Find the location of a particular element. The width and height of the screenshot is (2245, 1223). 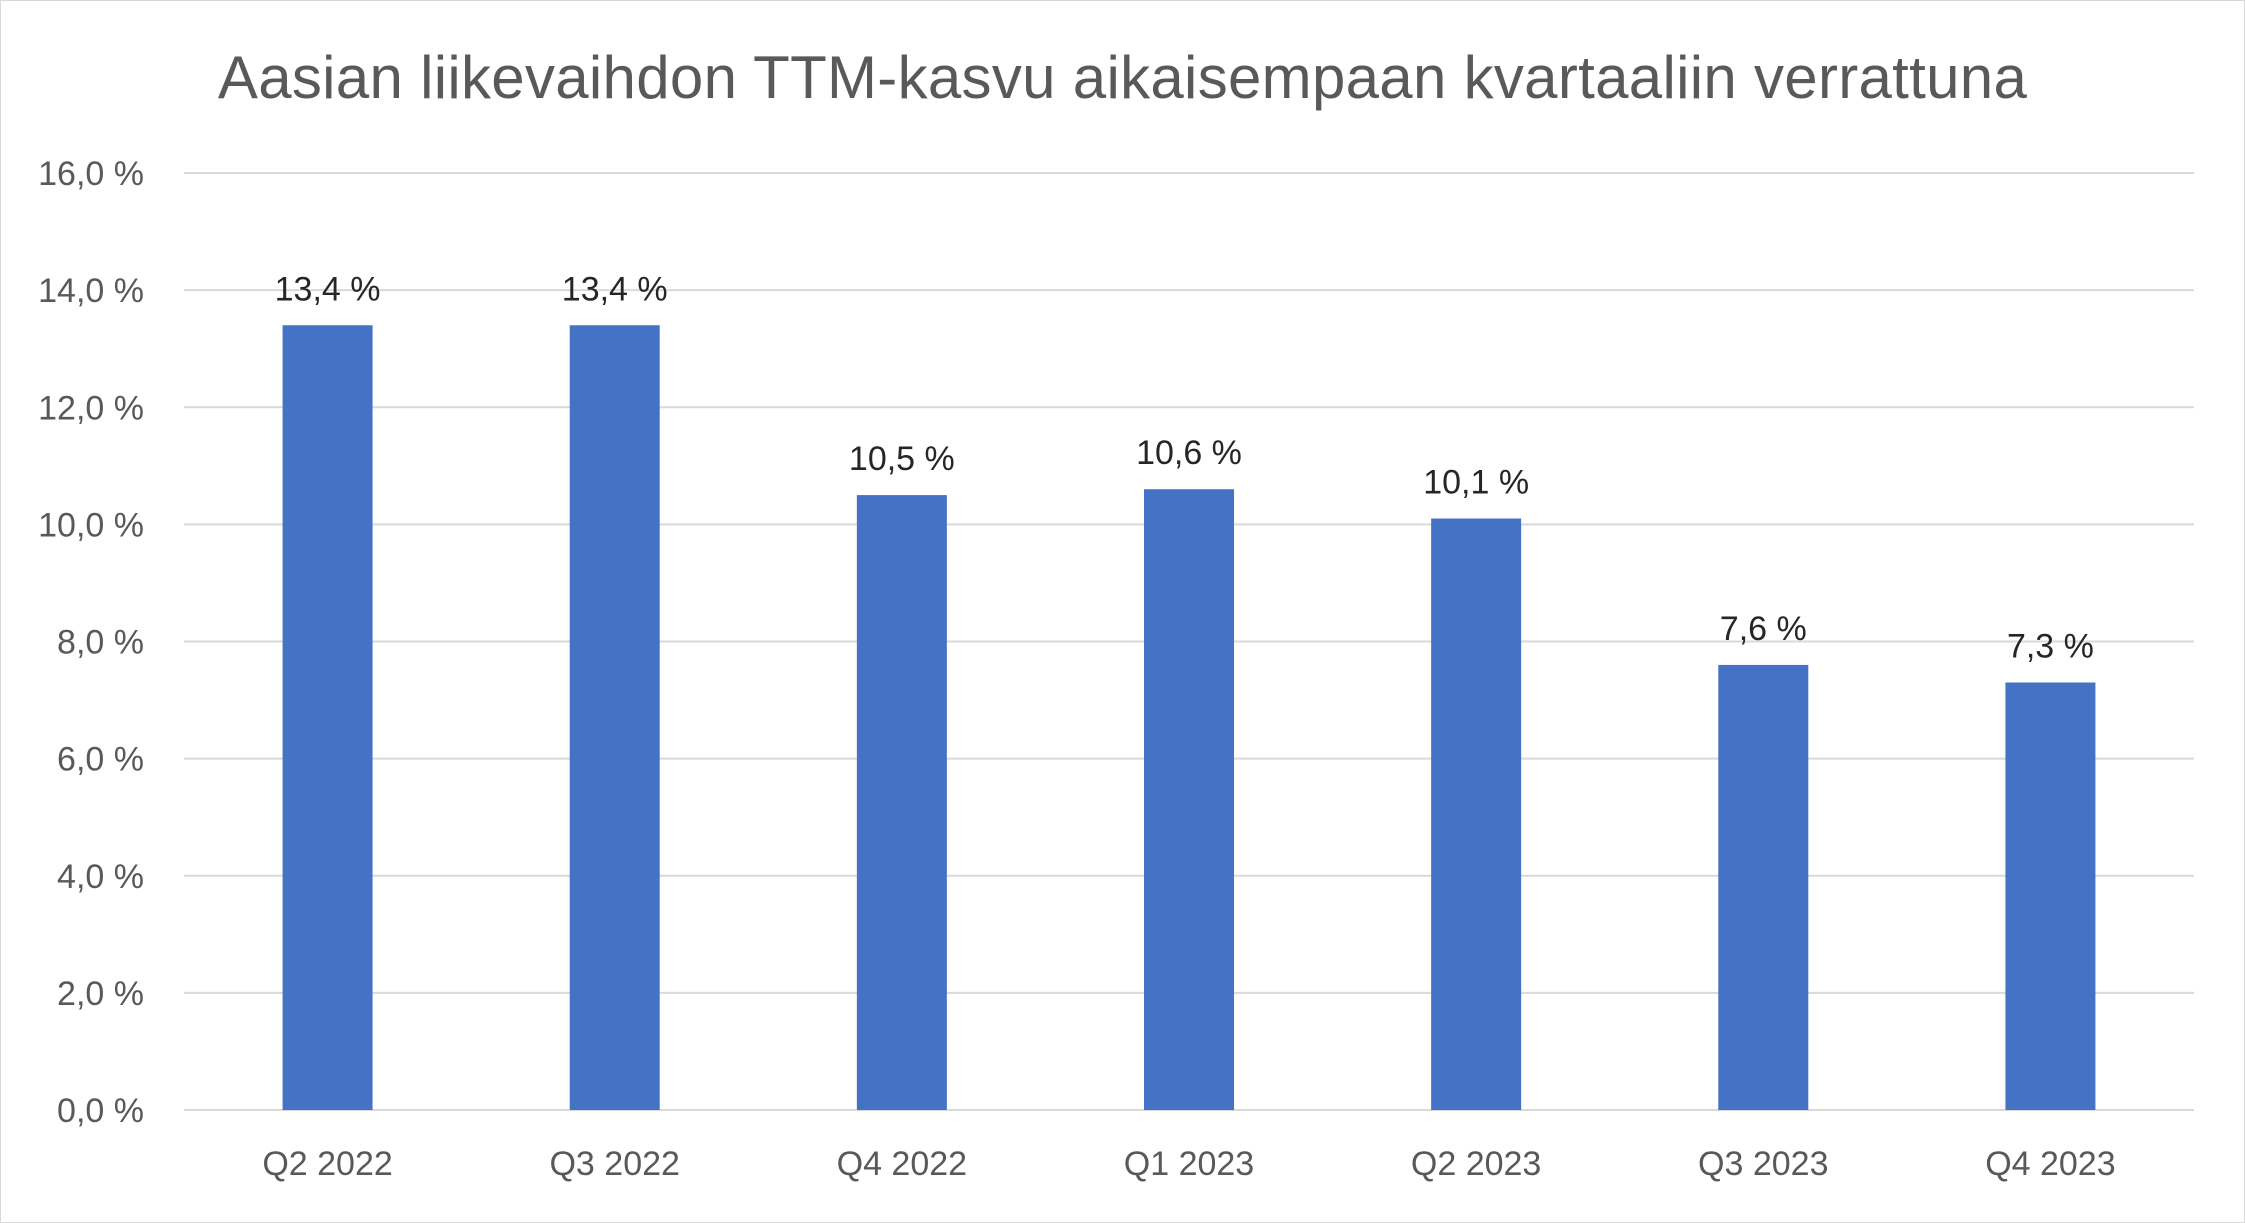

bar-value-label: 10,6 % is located at coordinates (1189, 453).